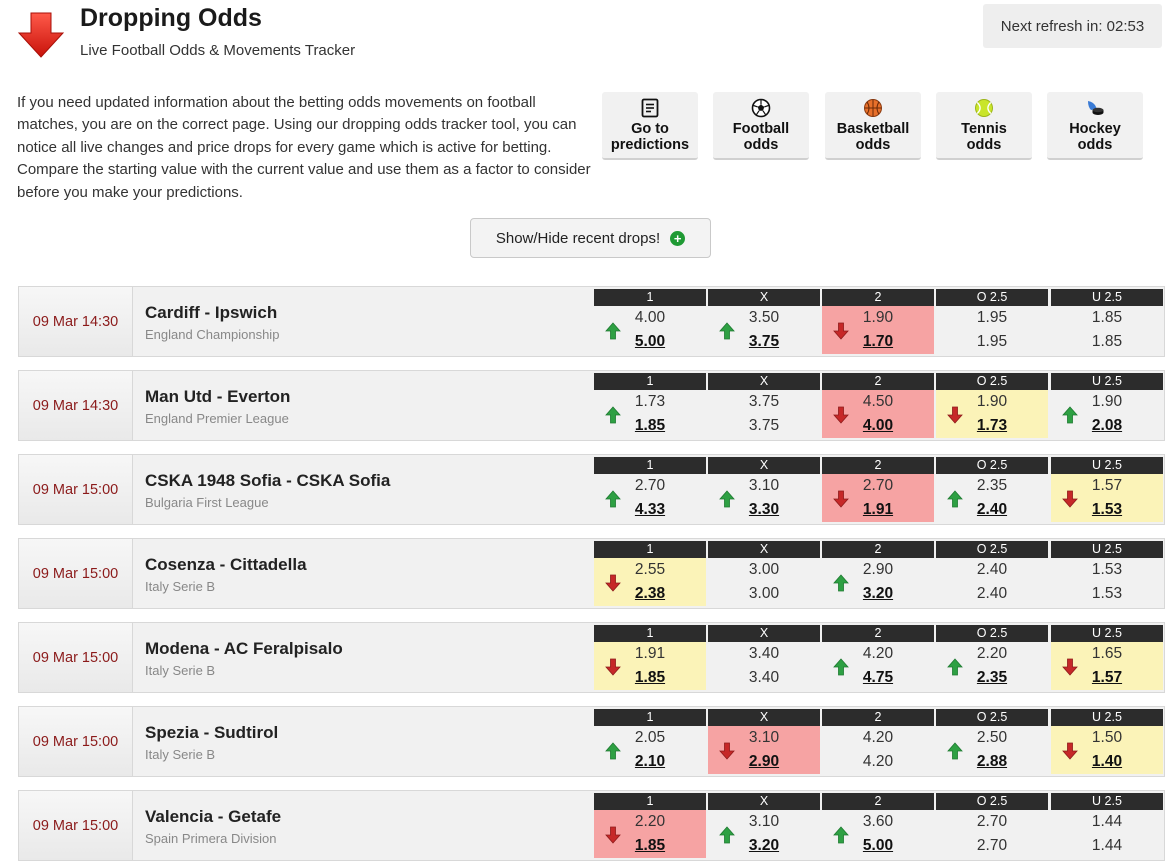 This screenshot has height=864, width=1169. Describe the element at coordinates (992, 485) in the screenshot. I see `opening-odds: 2.35` at that location.